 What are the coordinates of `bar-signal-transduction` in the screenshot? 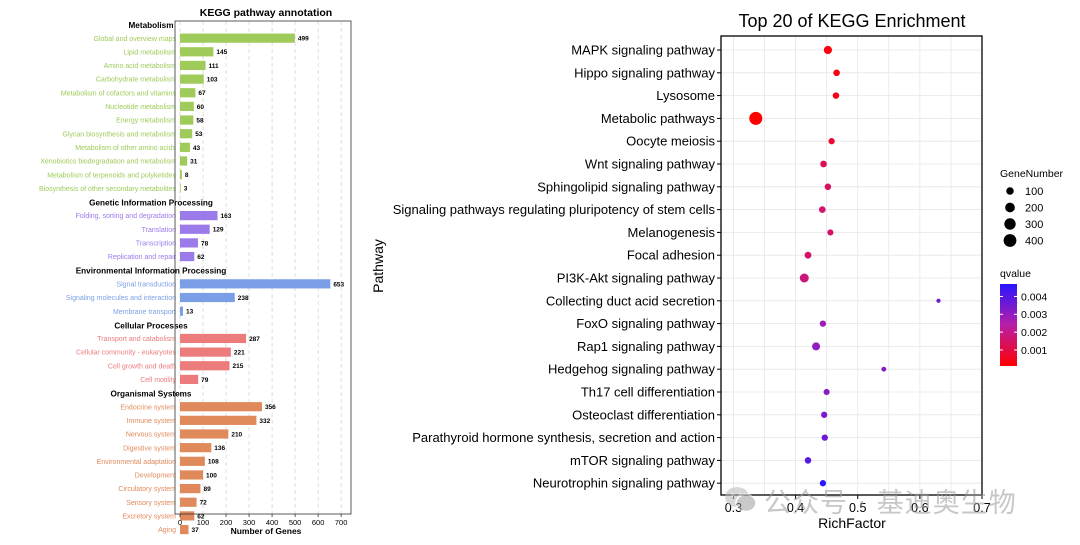 It's located at (255, 284).